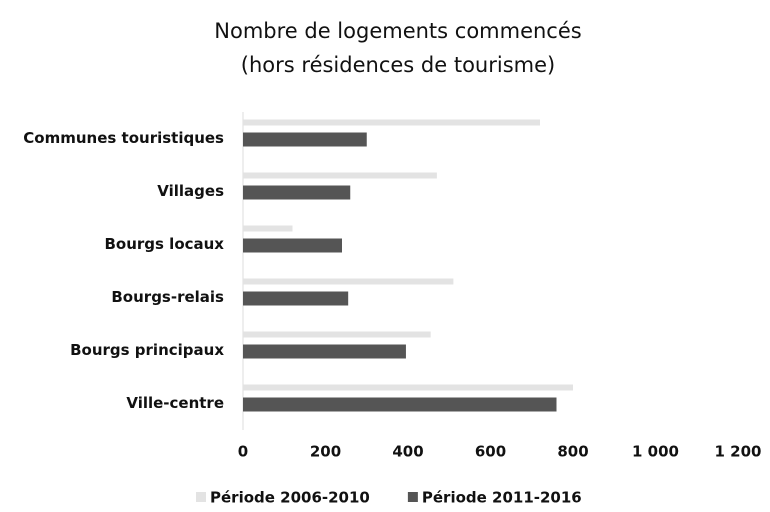 Image resolution: width=770 pixels, height=512 pixels. What do you see at coordinates (398, 65) in the screenshot?
I see `chart-title: (hors résidences de tourisme)` at bounding box center [398, 65].